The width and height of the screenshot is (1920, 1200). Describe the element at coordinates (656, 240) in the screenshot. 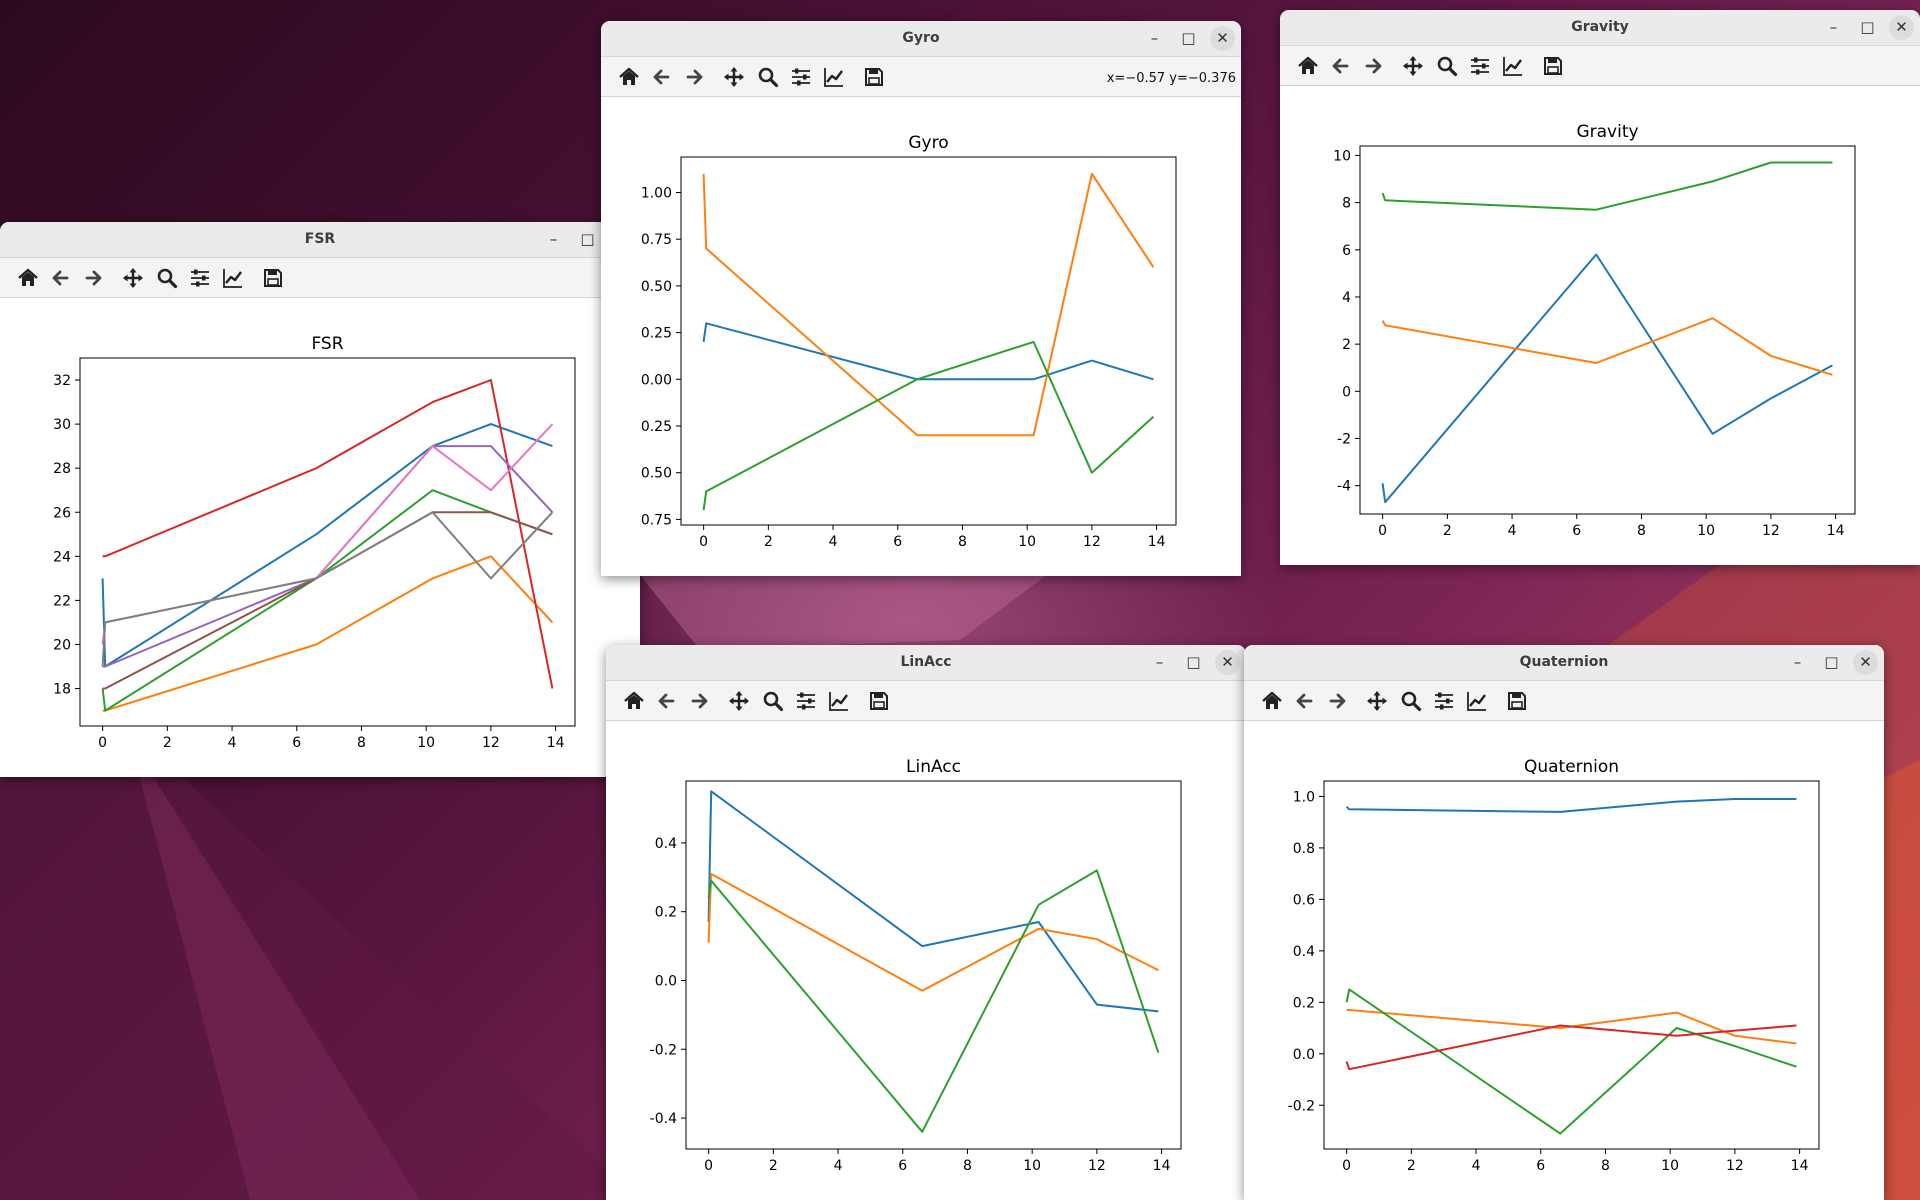

I see `y-tick-label: 0.75` at that location.